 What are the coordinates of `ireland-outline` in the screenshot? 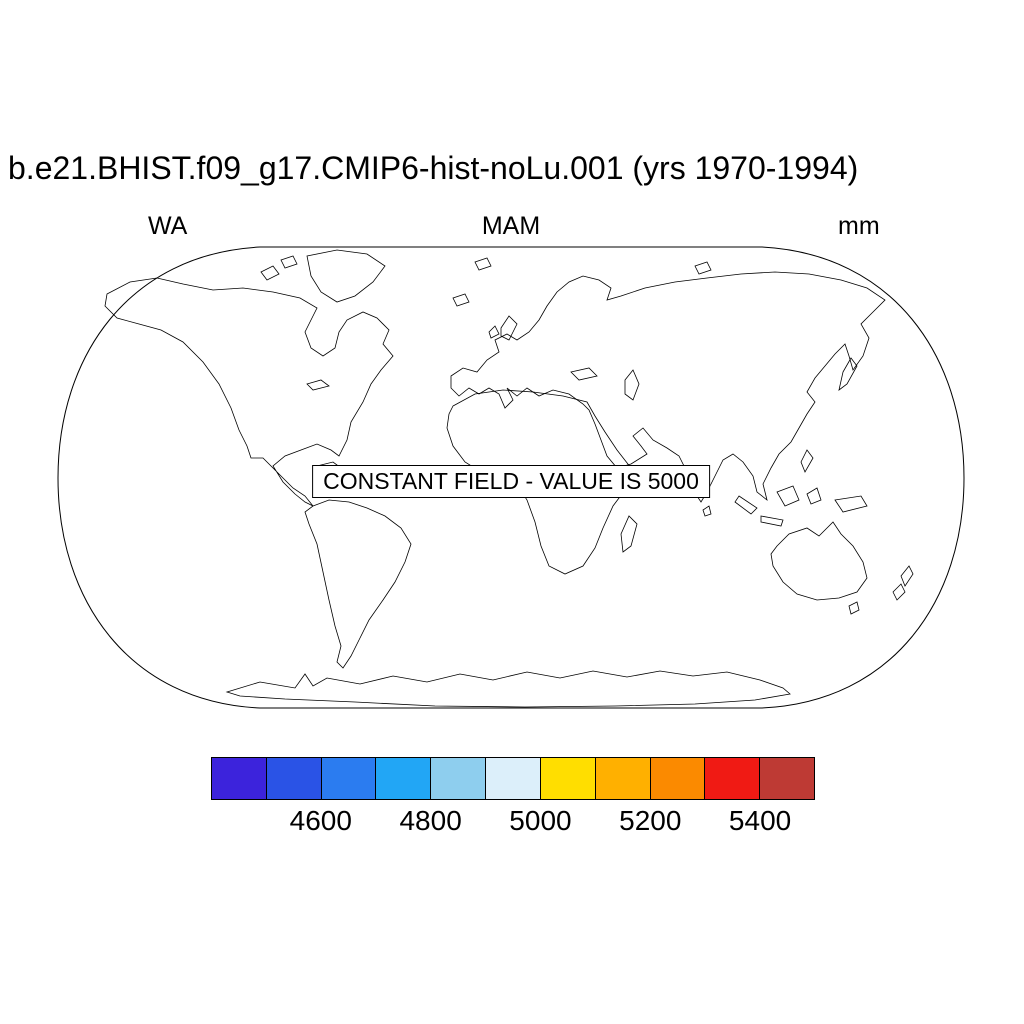 It's located at (494, 332).